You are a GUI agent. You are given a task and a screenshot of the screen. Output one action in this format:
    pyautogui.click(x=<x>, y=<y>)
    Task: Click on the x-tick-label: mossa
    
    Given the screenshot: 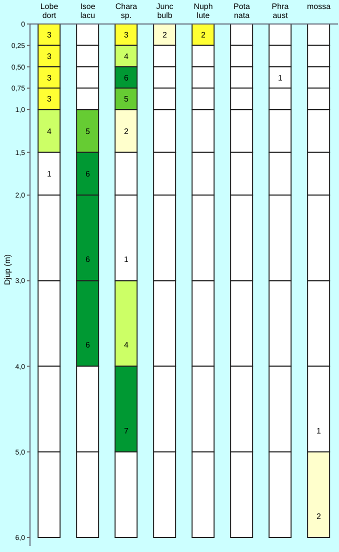 What is the action you would take?
    pyautogui.click(x=319, y=6)
    